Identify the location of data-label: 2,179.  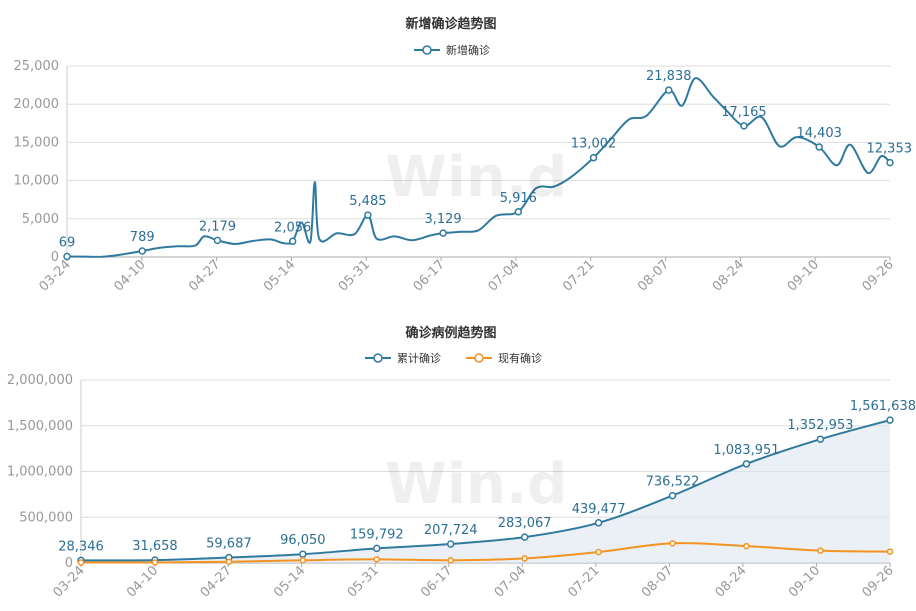
(217, 226).